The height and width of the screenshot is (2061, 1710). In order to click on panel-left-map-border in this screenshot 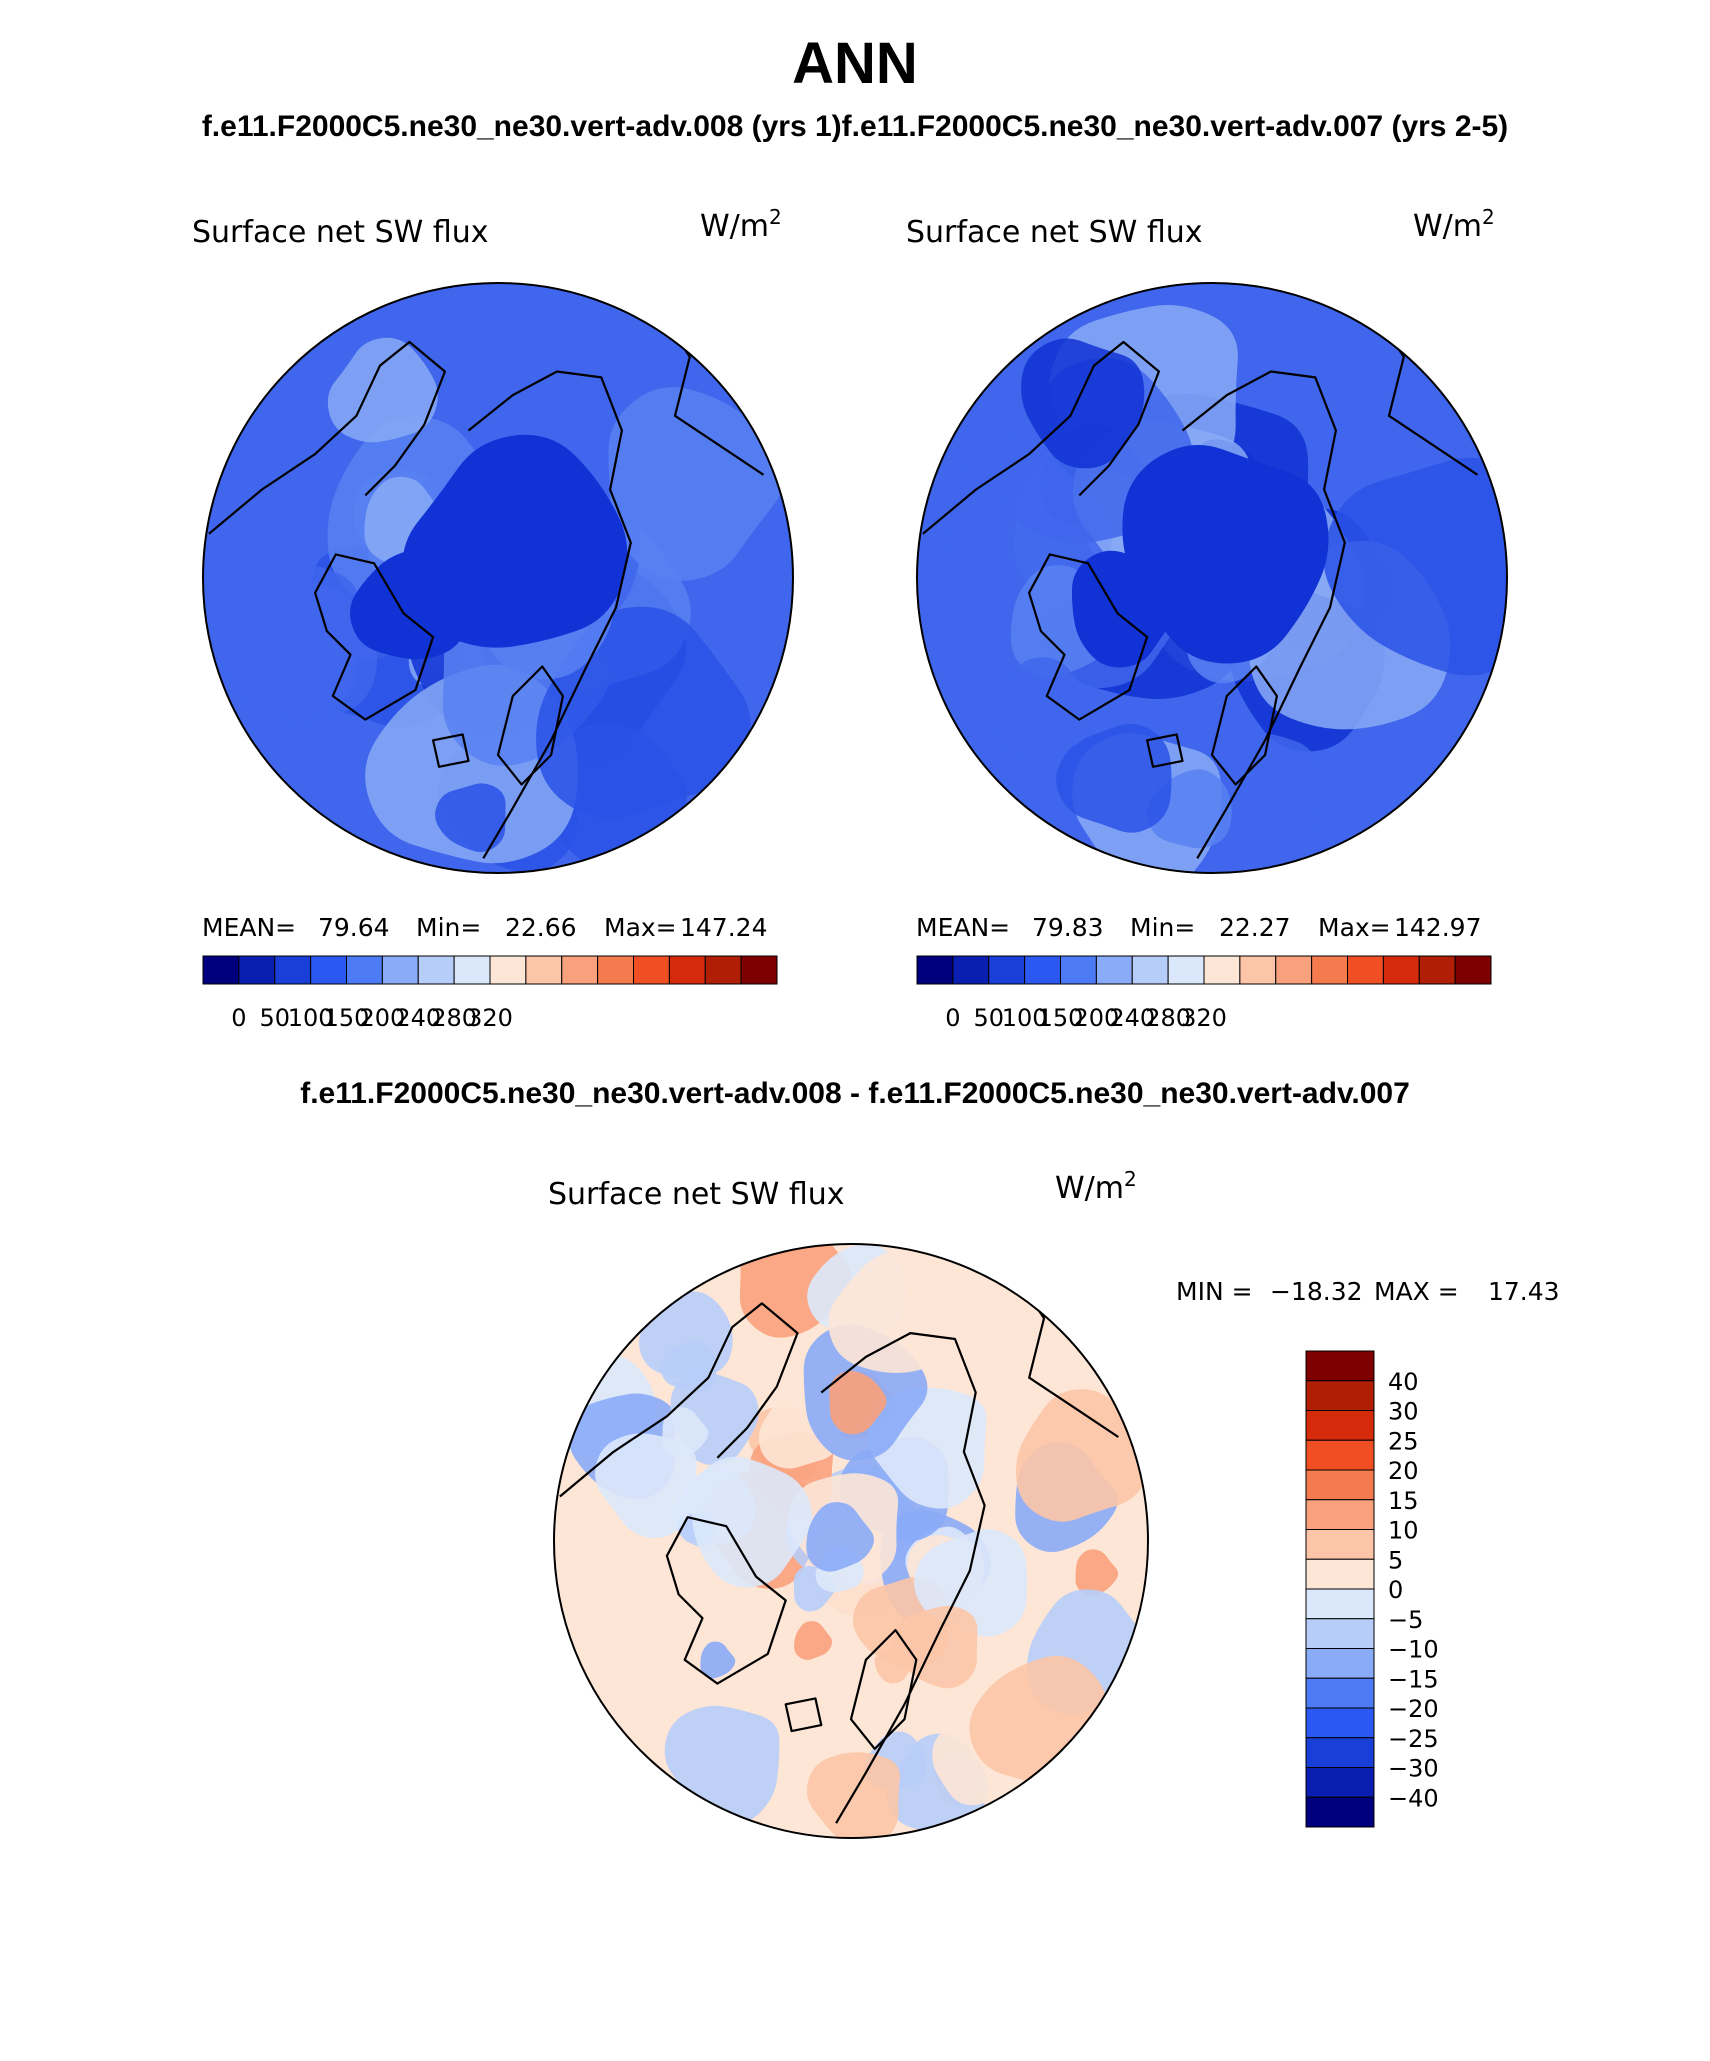, I will do `click(498, 578)`.